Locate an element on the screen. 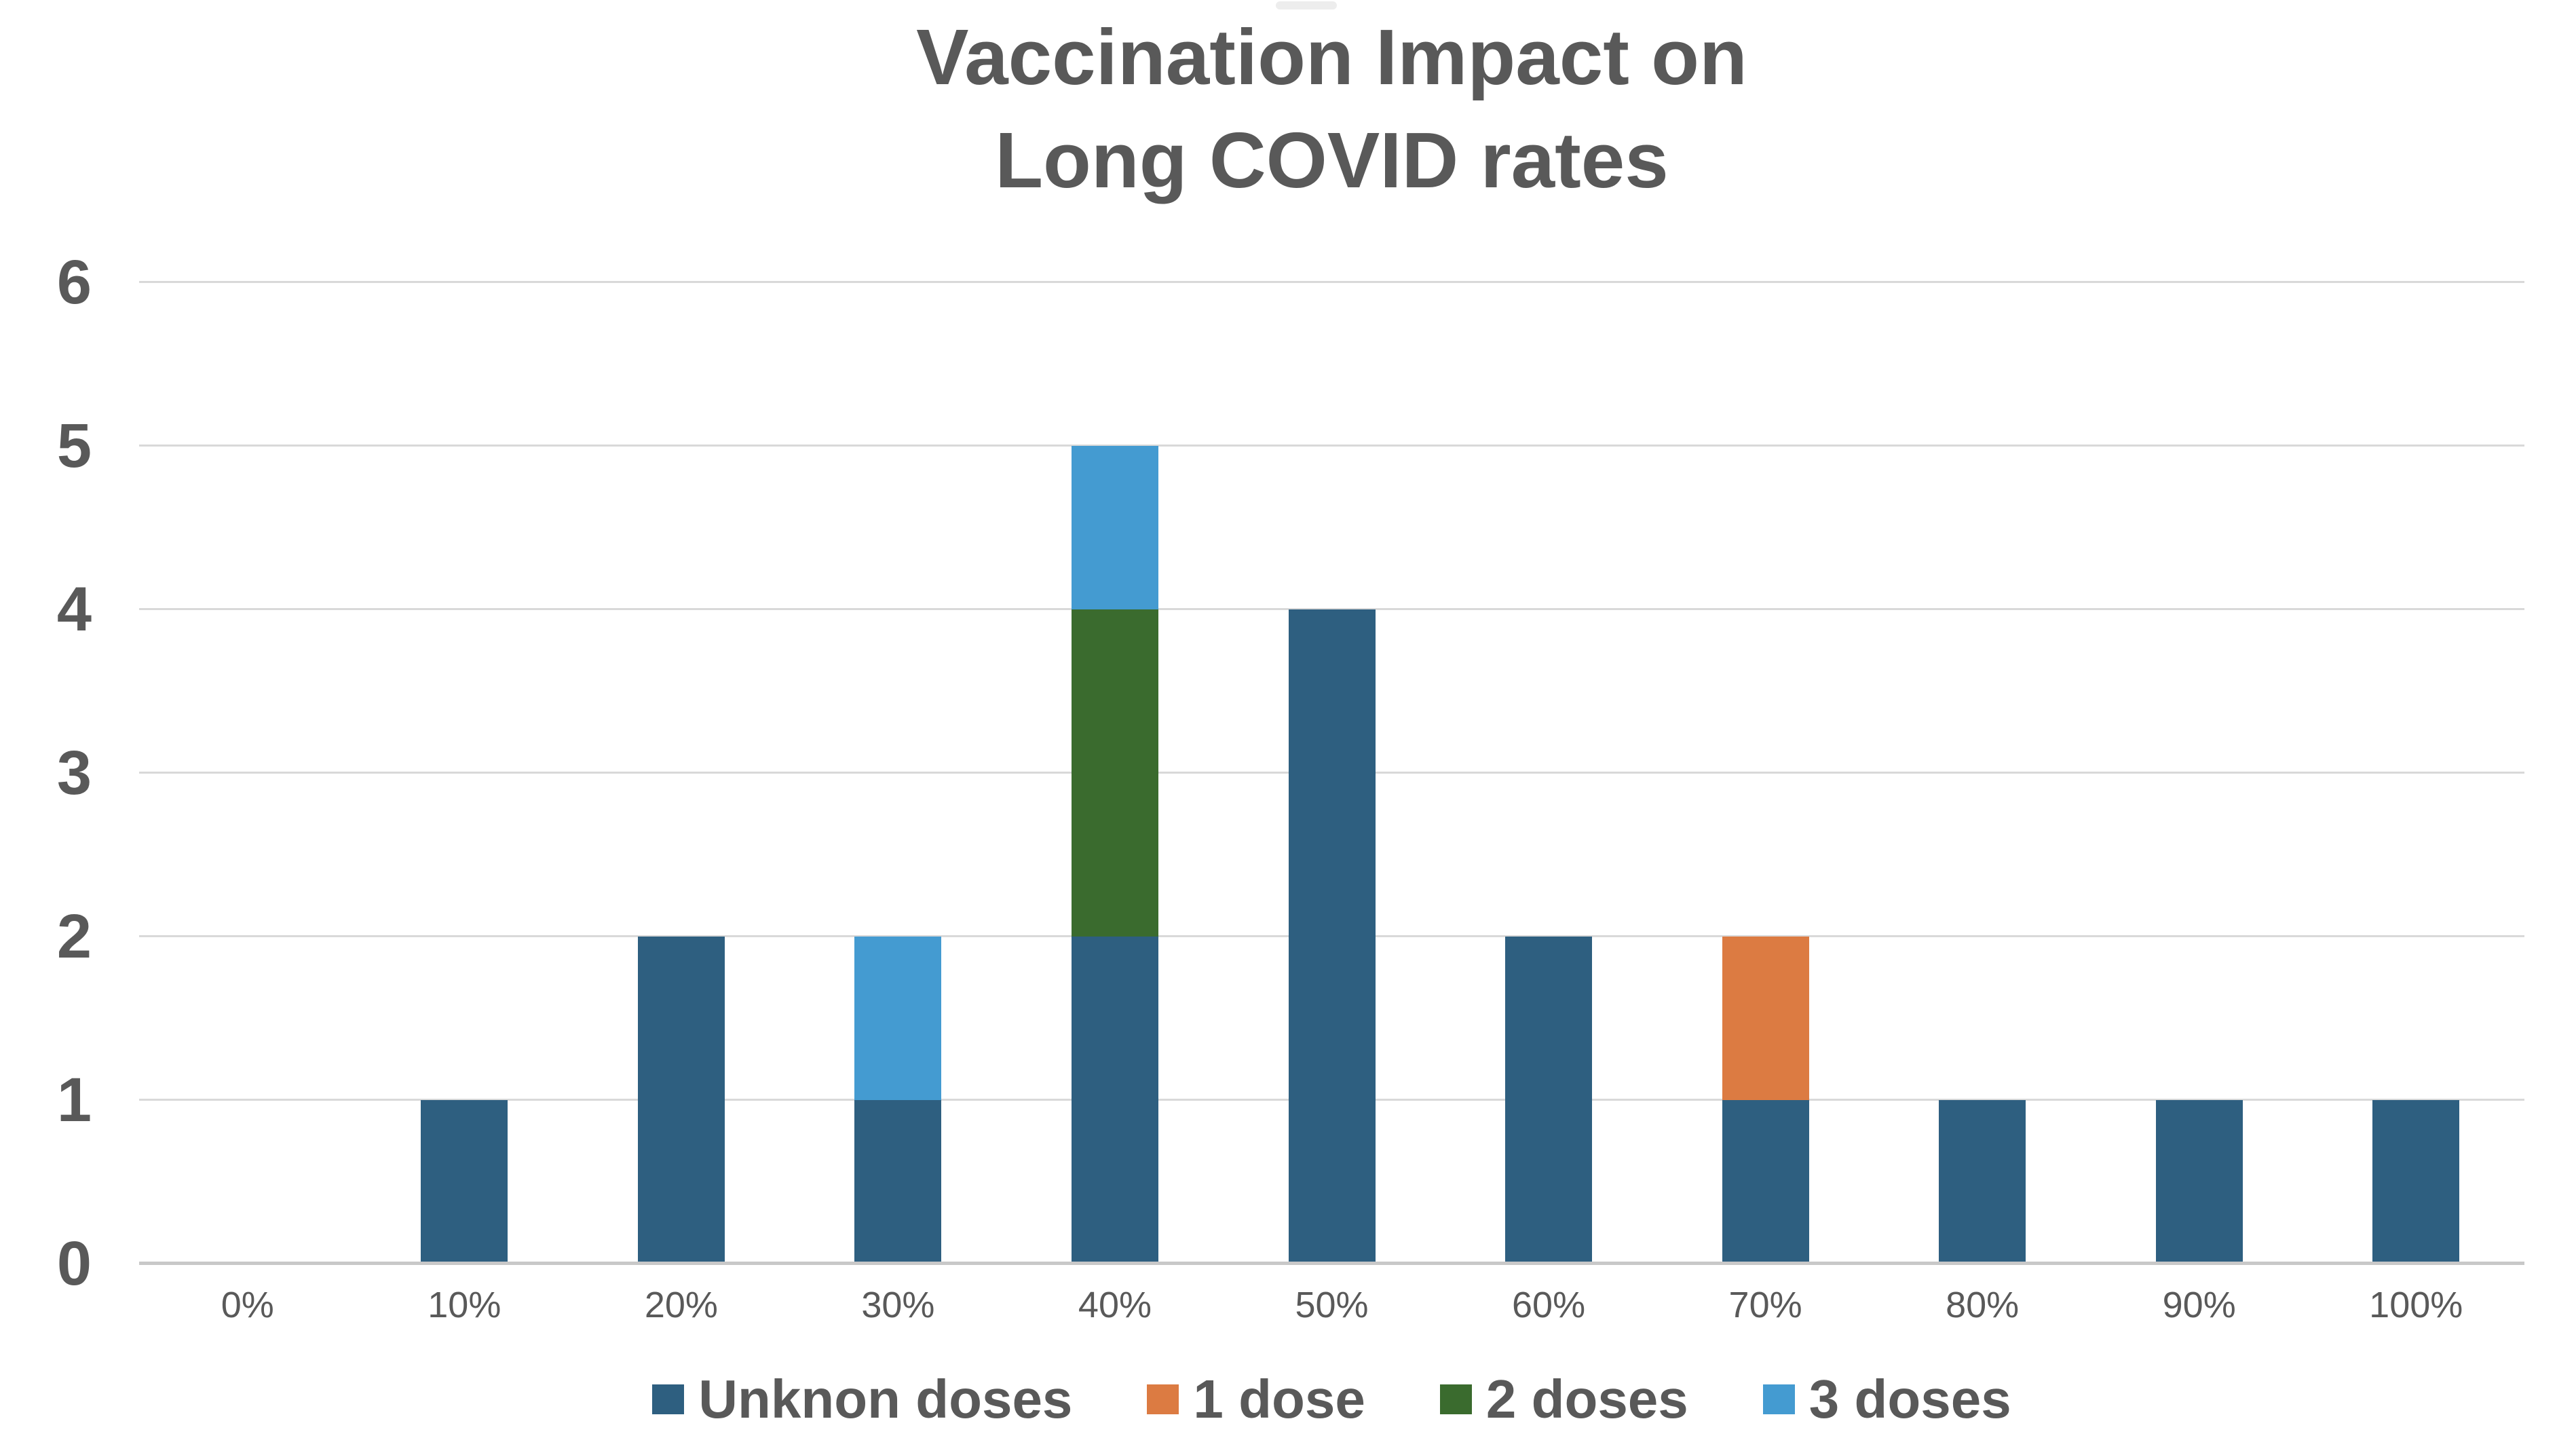 This screenshot has width=2576, height=1455. legend-item-unknon-doses: Unknon doses is located at coordinates (862, 1399).